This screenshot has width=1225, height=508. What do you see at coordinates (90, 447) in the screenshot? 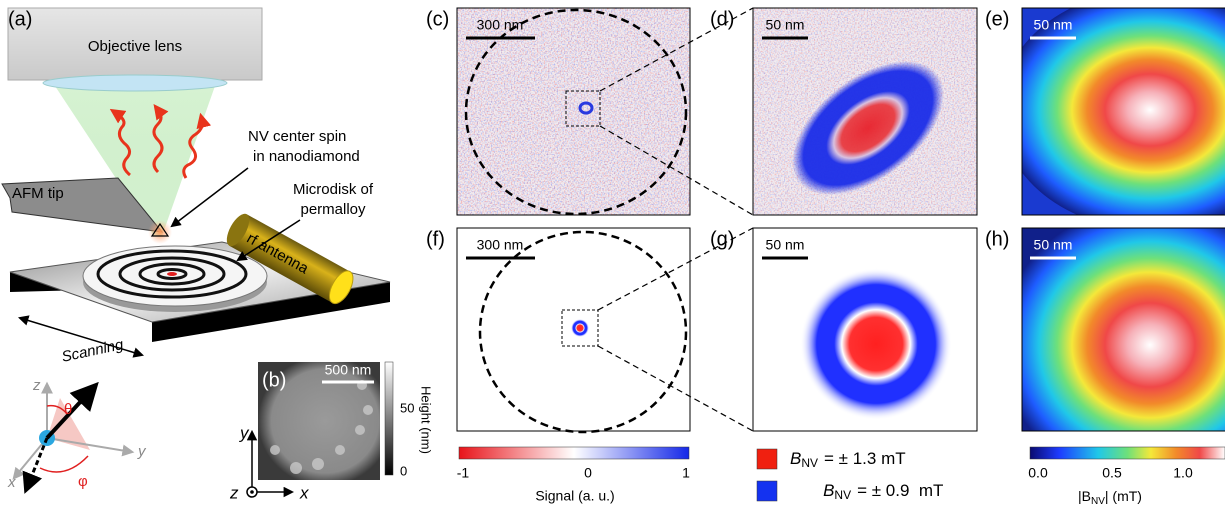
I see `y-axis` at bounding box center [90, 447].